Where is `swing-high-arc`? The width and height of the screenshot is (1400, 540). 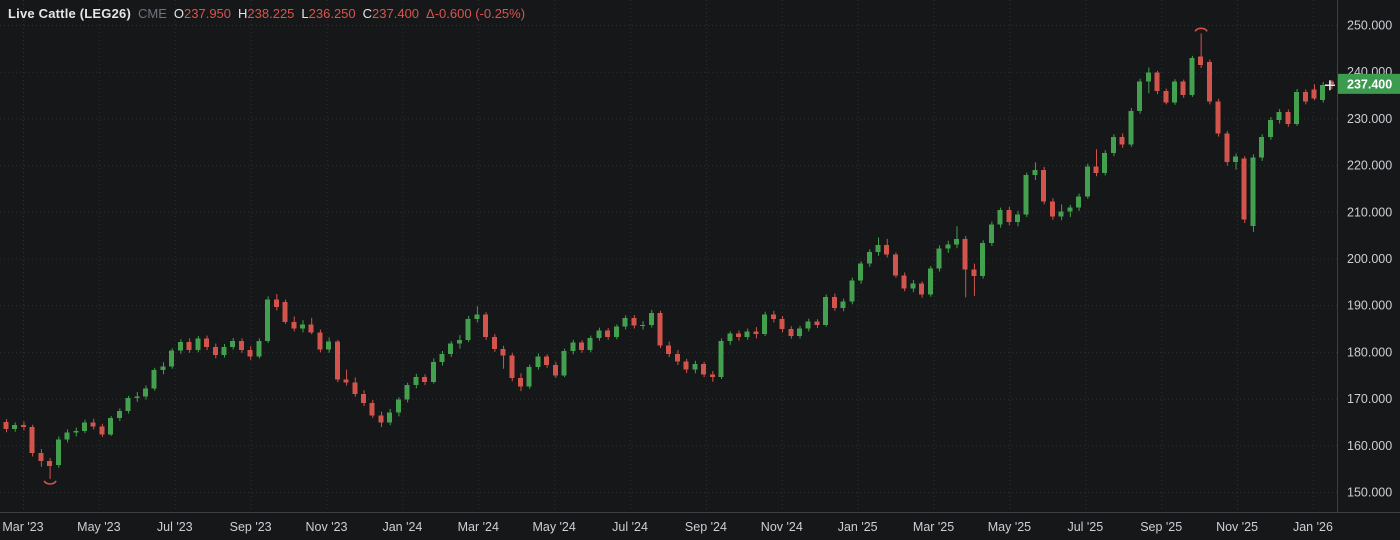
swing-high-arc is located at coordinates (1201, 29).